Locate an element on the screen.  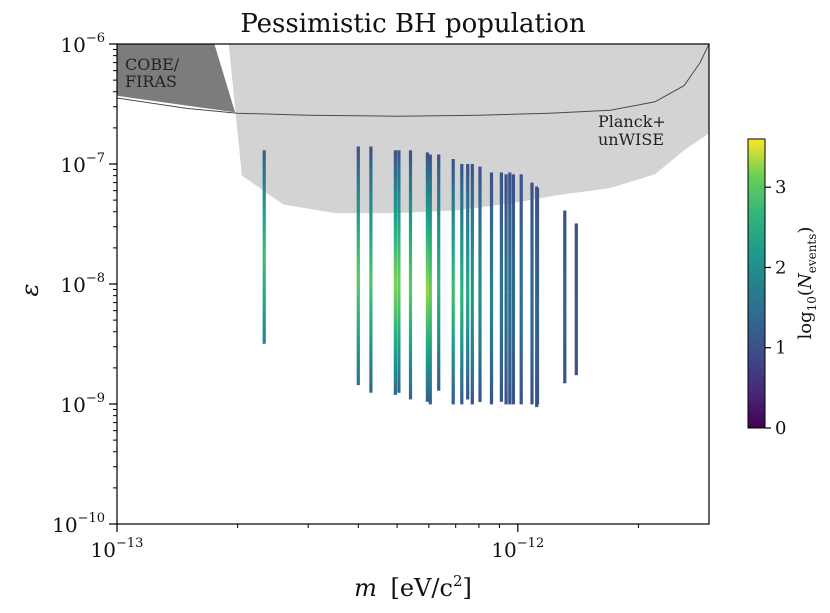
colorbar-label-fn: log is located at coordinates (805, 325).